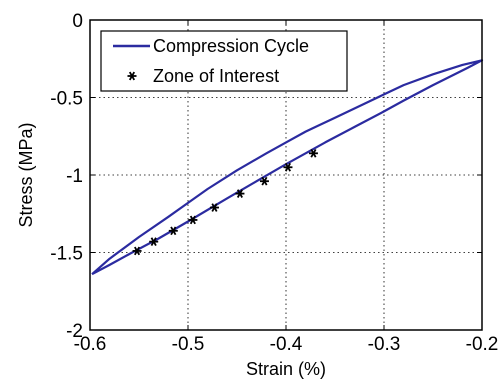  Describe the element at coordinates (286, 369) in the screenshot. I see `x-axis-label: Strain (%)` at that location.